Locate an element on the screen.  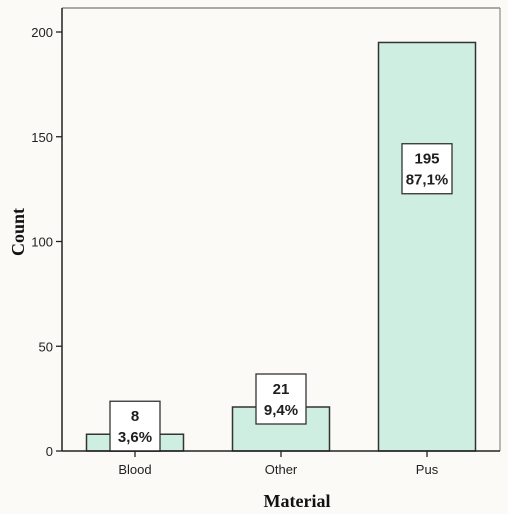
x-tick-label: Blood is located at coordinates (134, 469).